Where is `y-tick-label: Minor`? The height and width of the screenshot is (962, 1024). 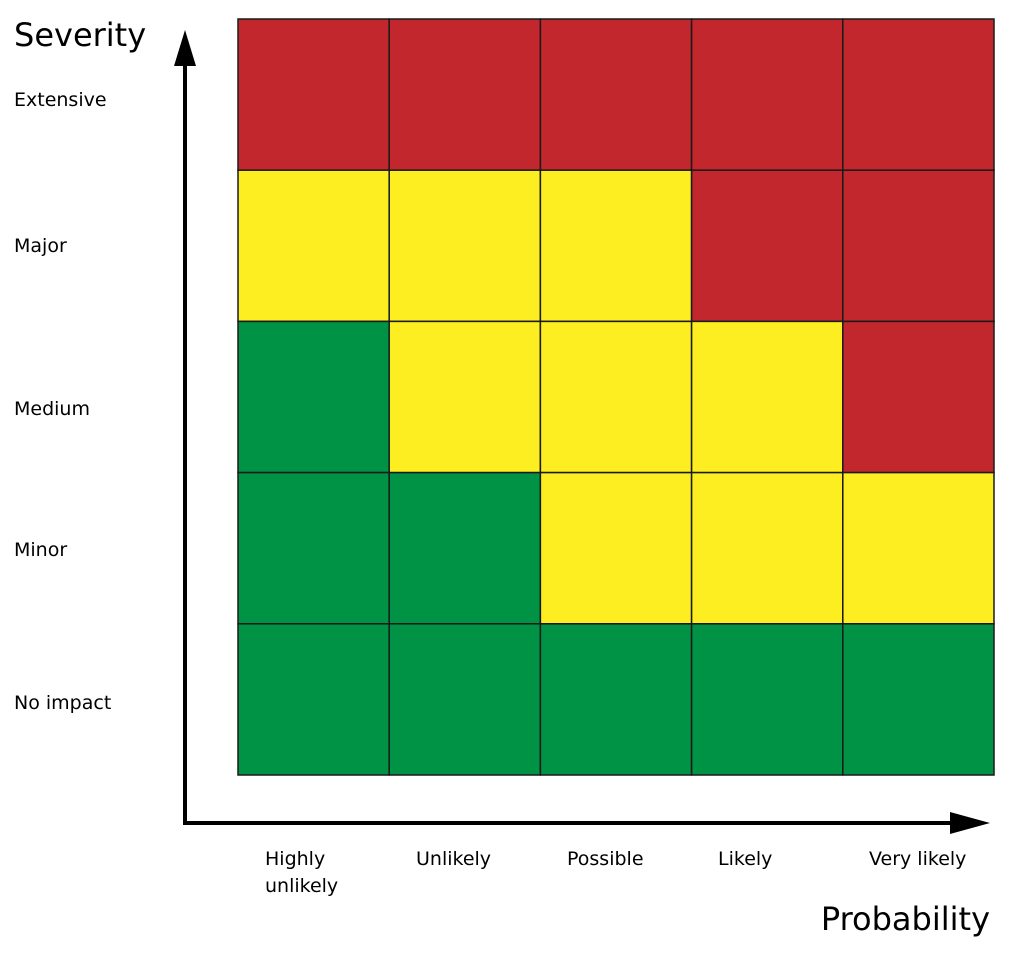 y-tick-label: Minor is located at coordinates (40, 550).